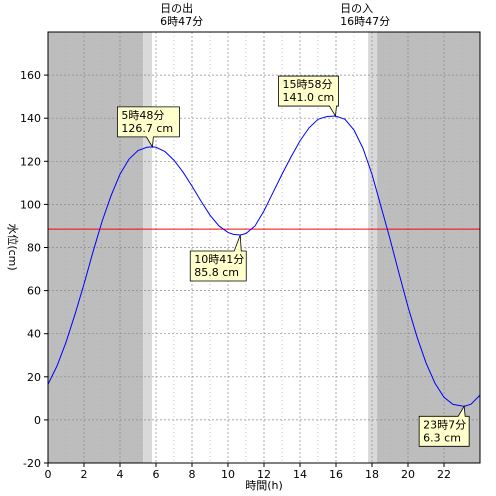 The height and width of the screenshot is (496, 496). What do you see at coordinates (442, 437) in the screenshot?
I see `callout-label: 6.3 cm` at bounding box center [442, 437].